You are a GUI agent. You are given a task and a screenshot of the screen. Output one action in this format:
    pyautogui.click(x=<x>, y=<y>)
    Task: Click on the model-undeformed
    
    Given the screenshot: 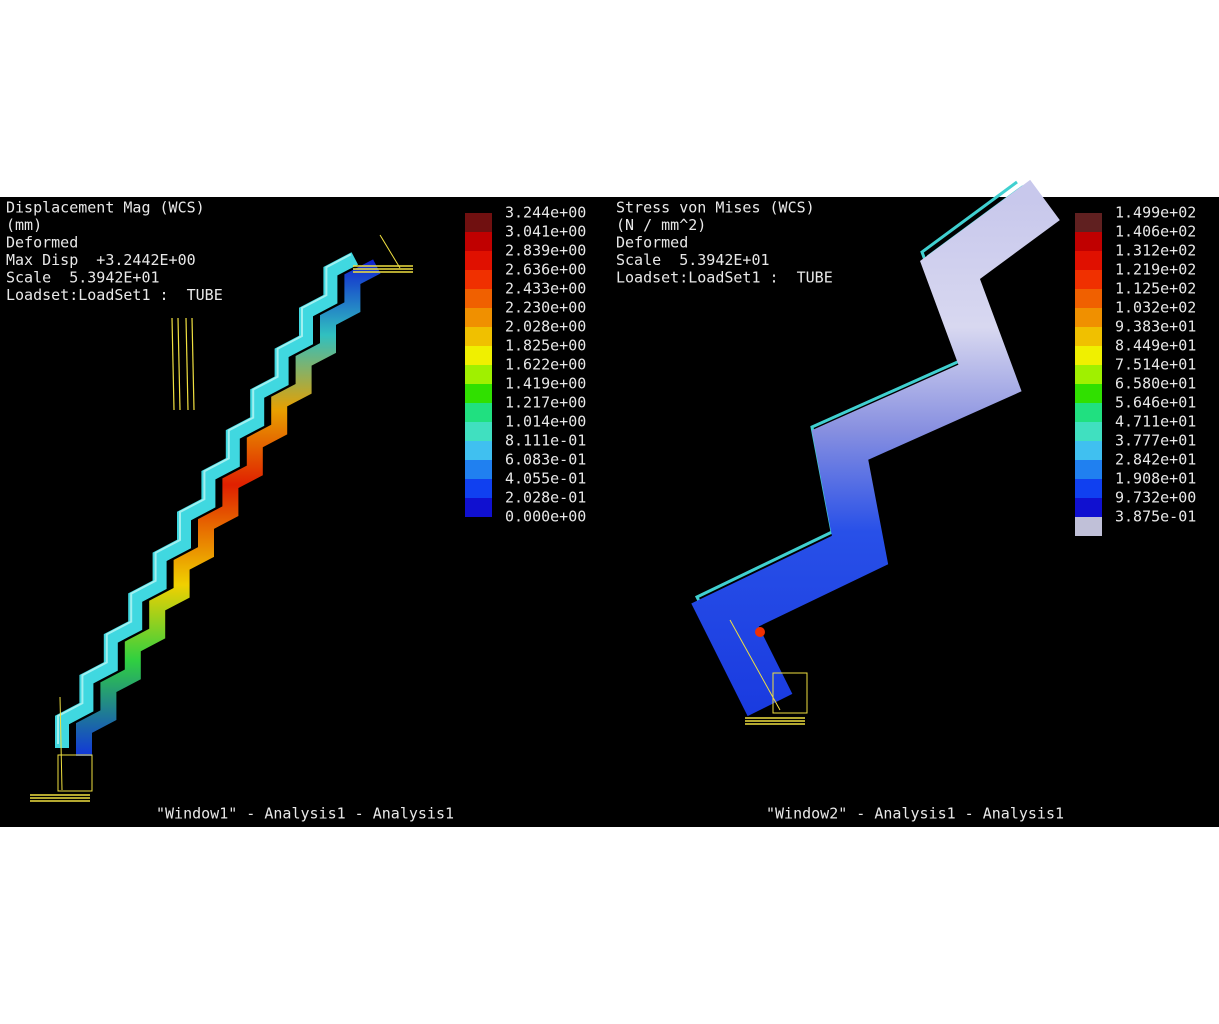 What is the action you would take?
    pyautogui.click(x=207, y=500)
    